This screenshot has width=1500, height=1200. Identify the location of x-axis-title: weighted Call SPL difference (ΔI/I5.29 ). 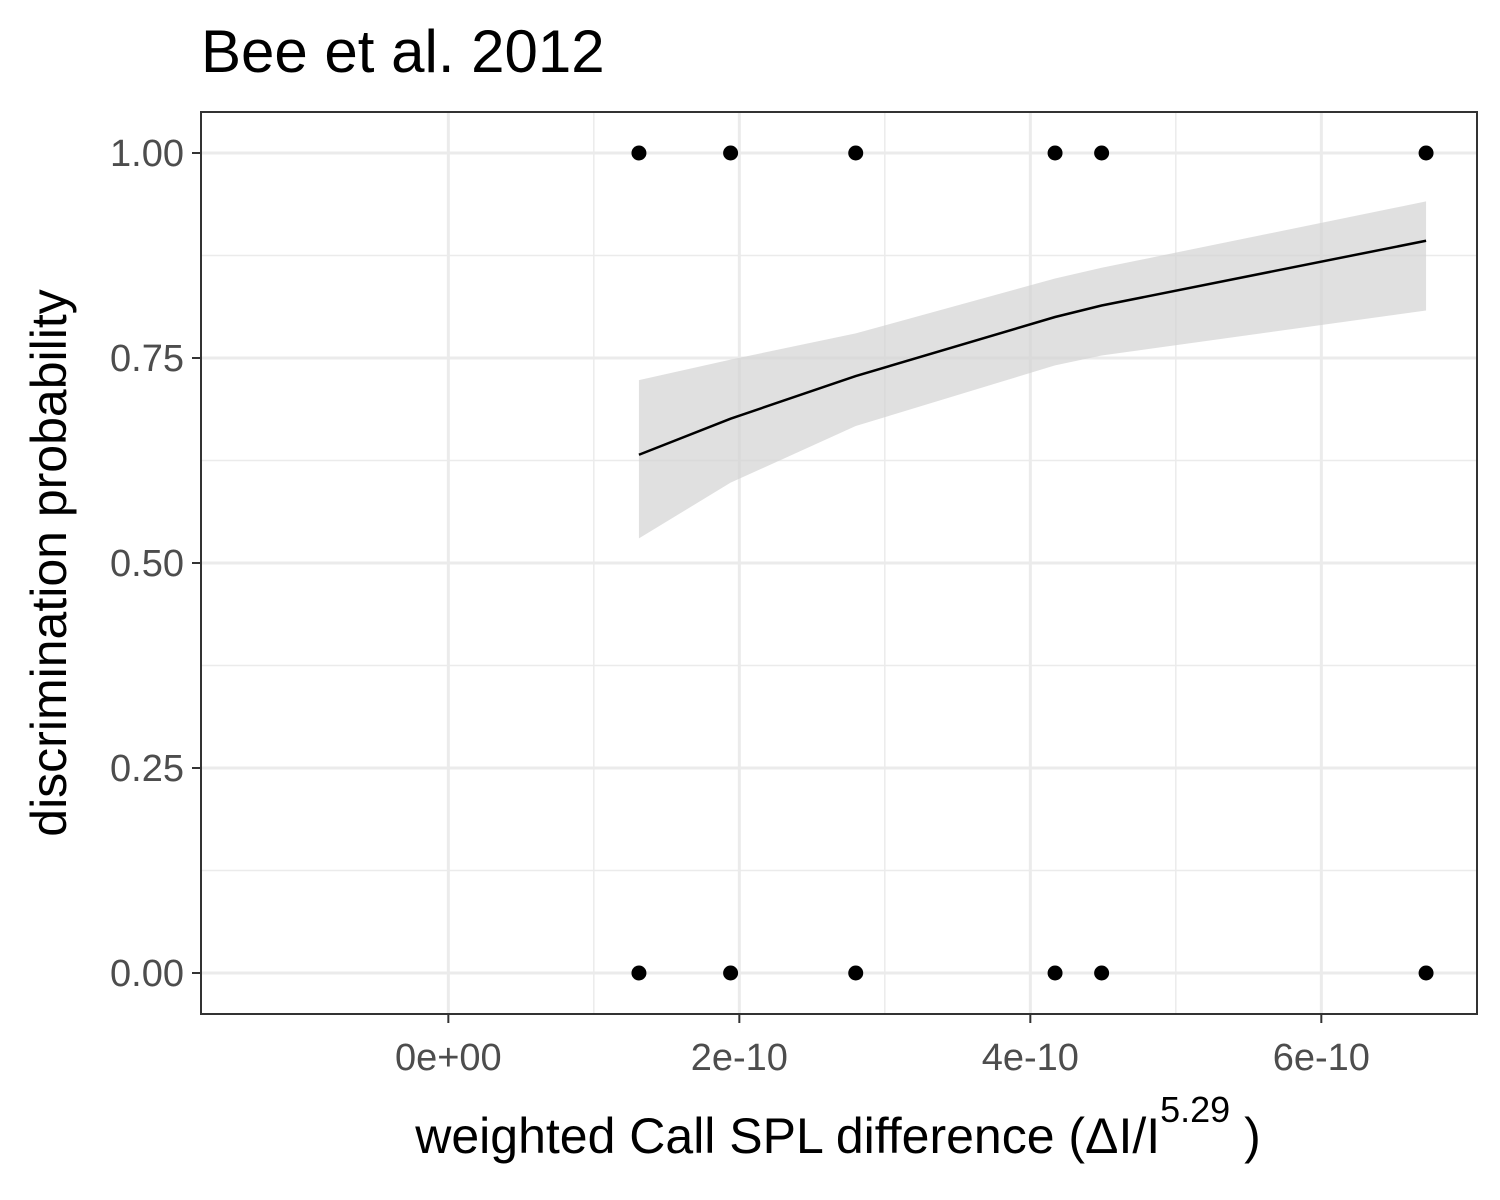
(837, 1126).